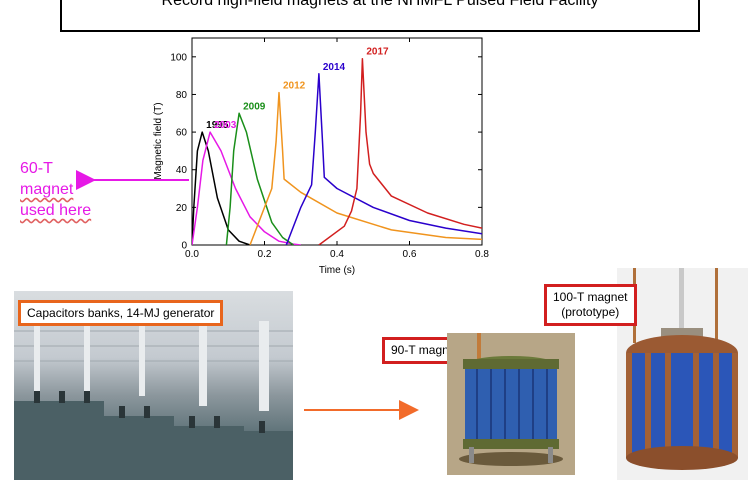 This screenshot has height=480, width=753. I want to click on magnet-90-photo, so click(511, 404).